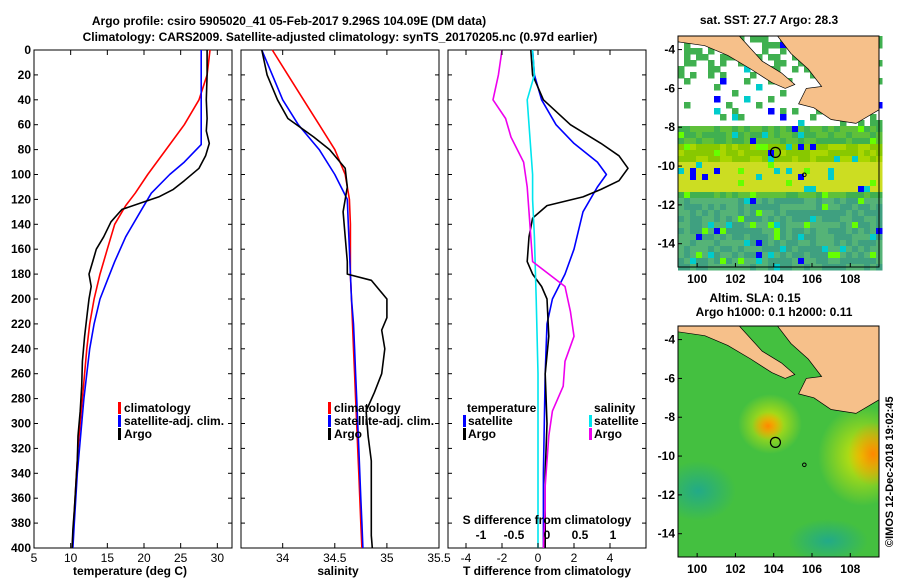  I want to click on map-y-tick-label: -10, so click(667, 166).